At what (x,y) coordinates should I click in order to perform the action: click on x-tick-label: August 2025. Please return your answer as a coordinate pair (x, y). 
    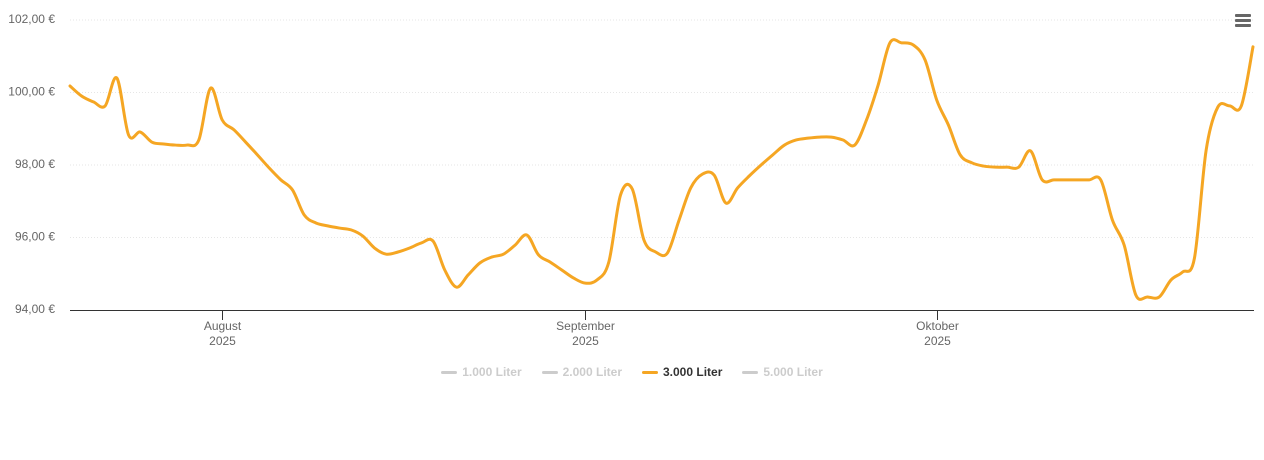
    Looking at the image, I should click on (222, 333).